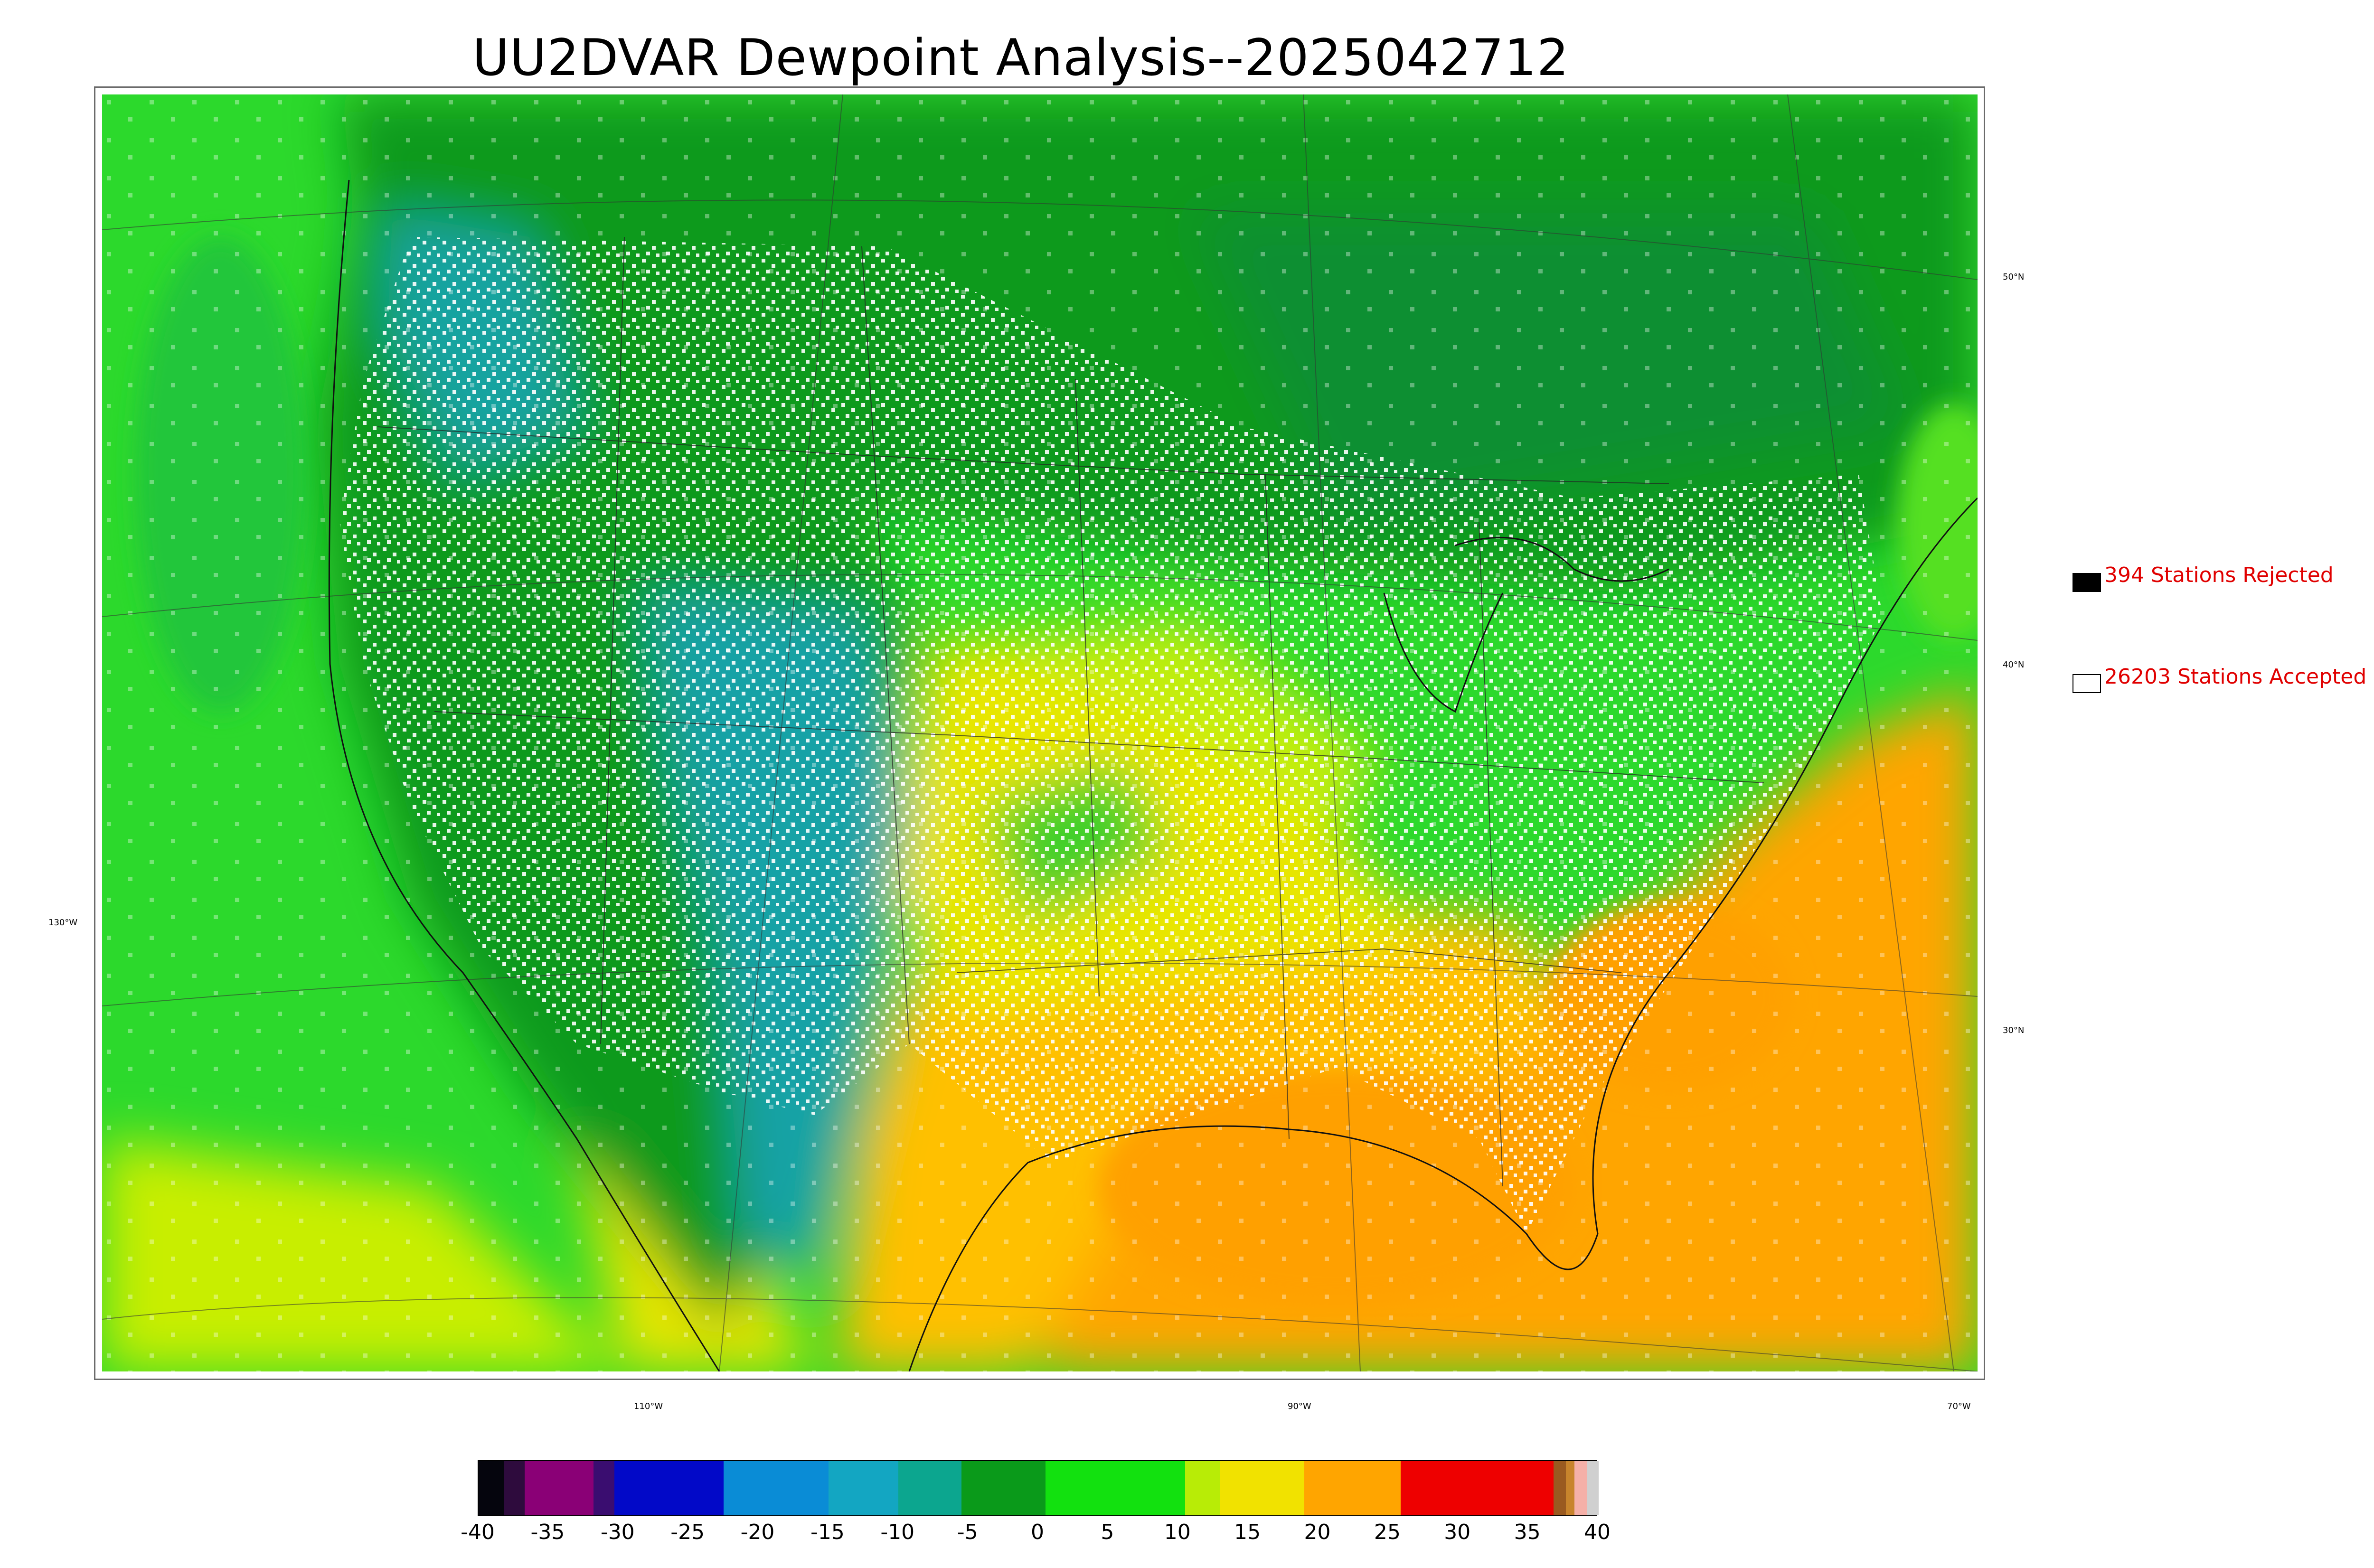 This screenshot has width=2374, height=1568. What do you see at coordinates (648, 1406) in the screenshot?
I see `lon-label-110w: 110°W` at bounding box center [648, 1406].